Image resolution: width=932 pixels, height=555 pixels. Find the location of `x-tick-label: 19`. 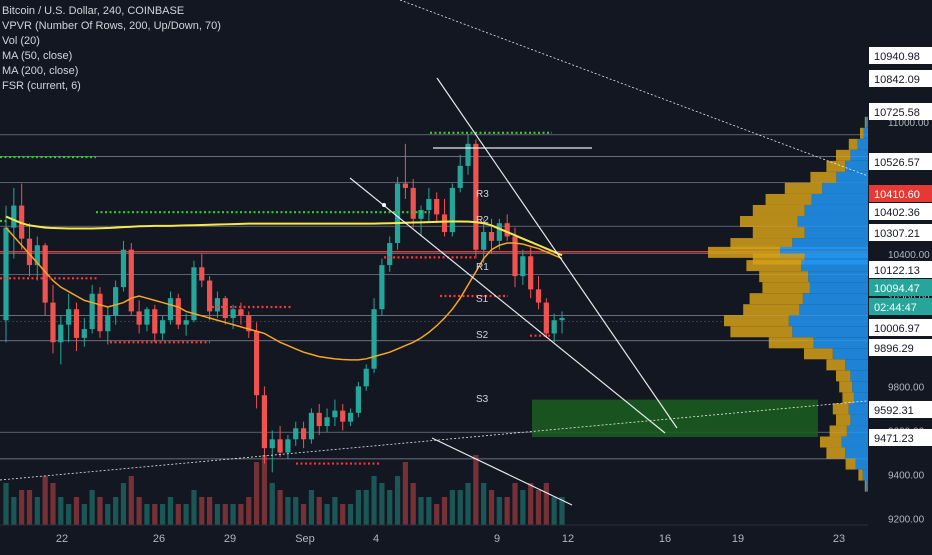

x-tick-label: 19 is located at coordinates (738, 539).